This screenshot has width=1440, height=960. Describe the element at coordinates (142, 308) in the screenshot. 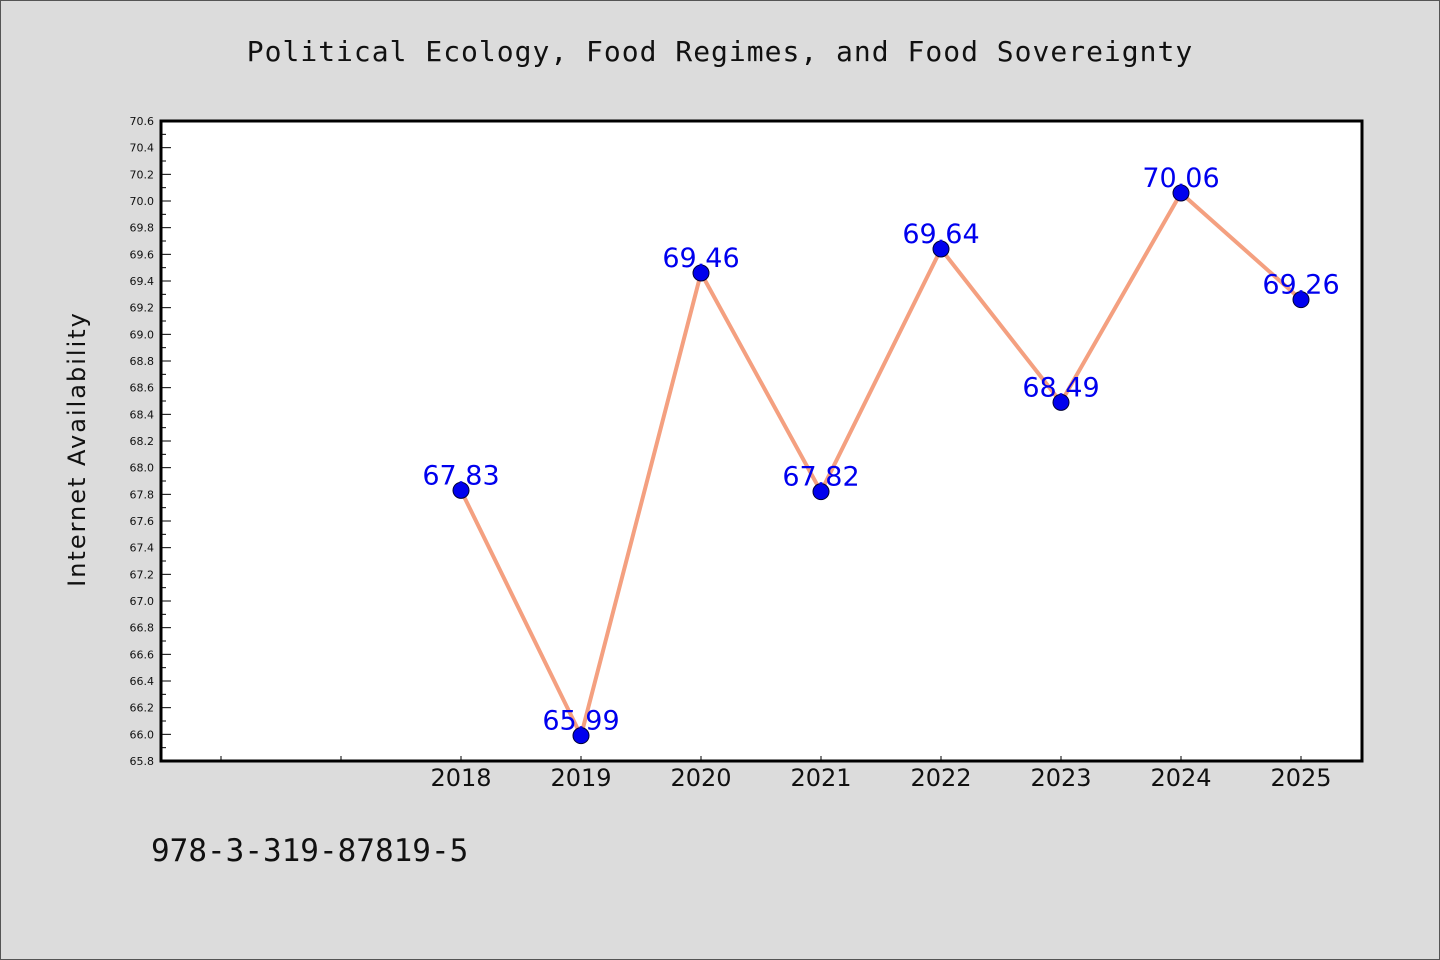

I see `y-tick-label: 69.2` at that location.